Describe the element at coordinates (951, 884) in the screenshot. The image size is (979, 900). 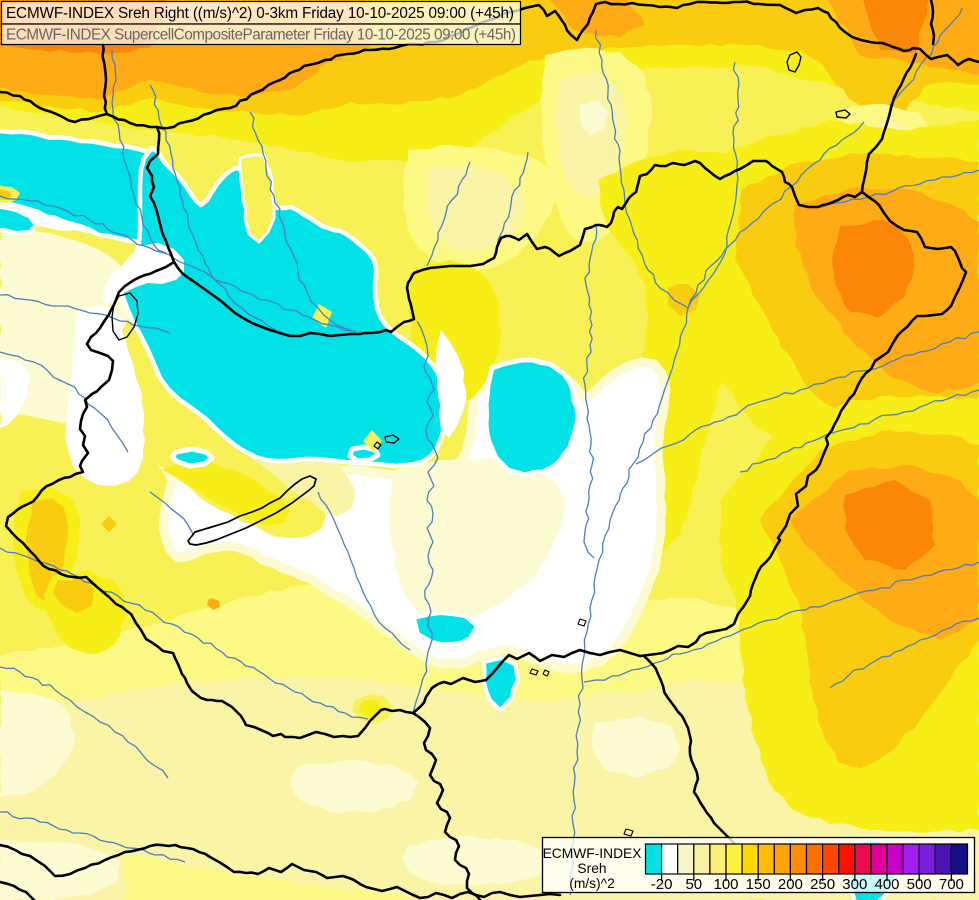
I see `svg-text: 700` at that location.